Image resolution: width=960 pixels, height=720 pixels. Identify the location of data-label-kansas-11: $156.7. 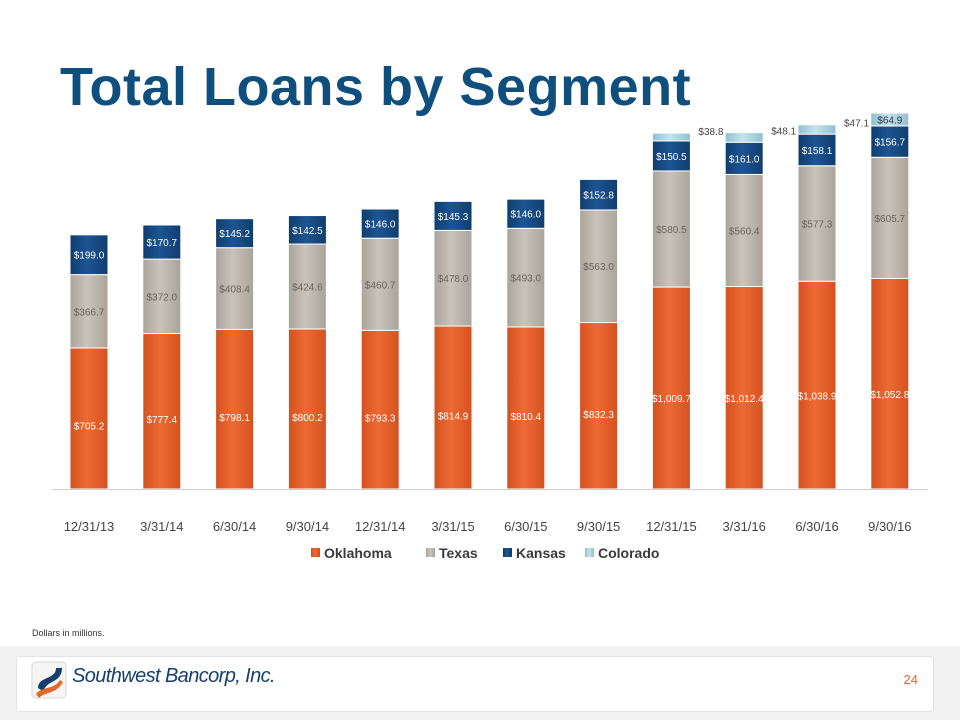
(890, 143).